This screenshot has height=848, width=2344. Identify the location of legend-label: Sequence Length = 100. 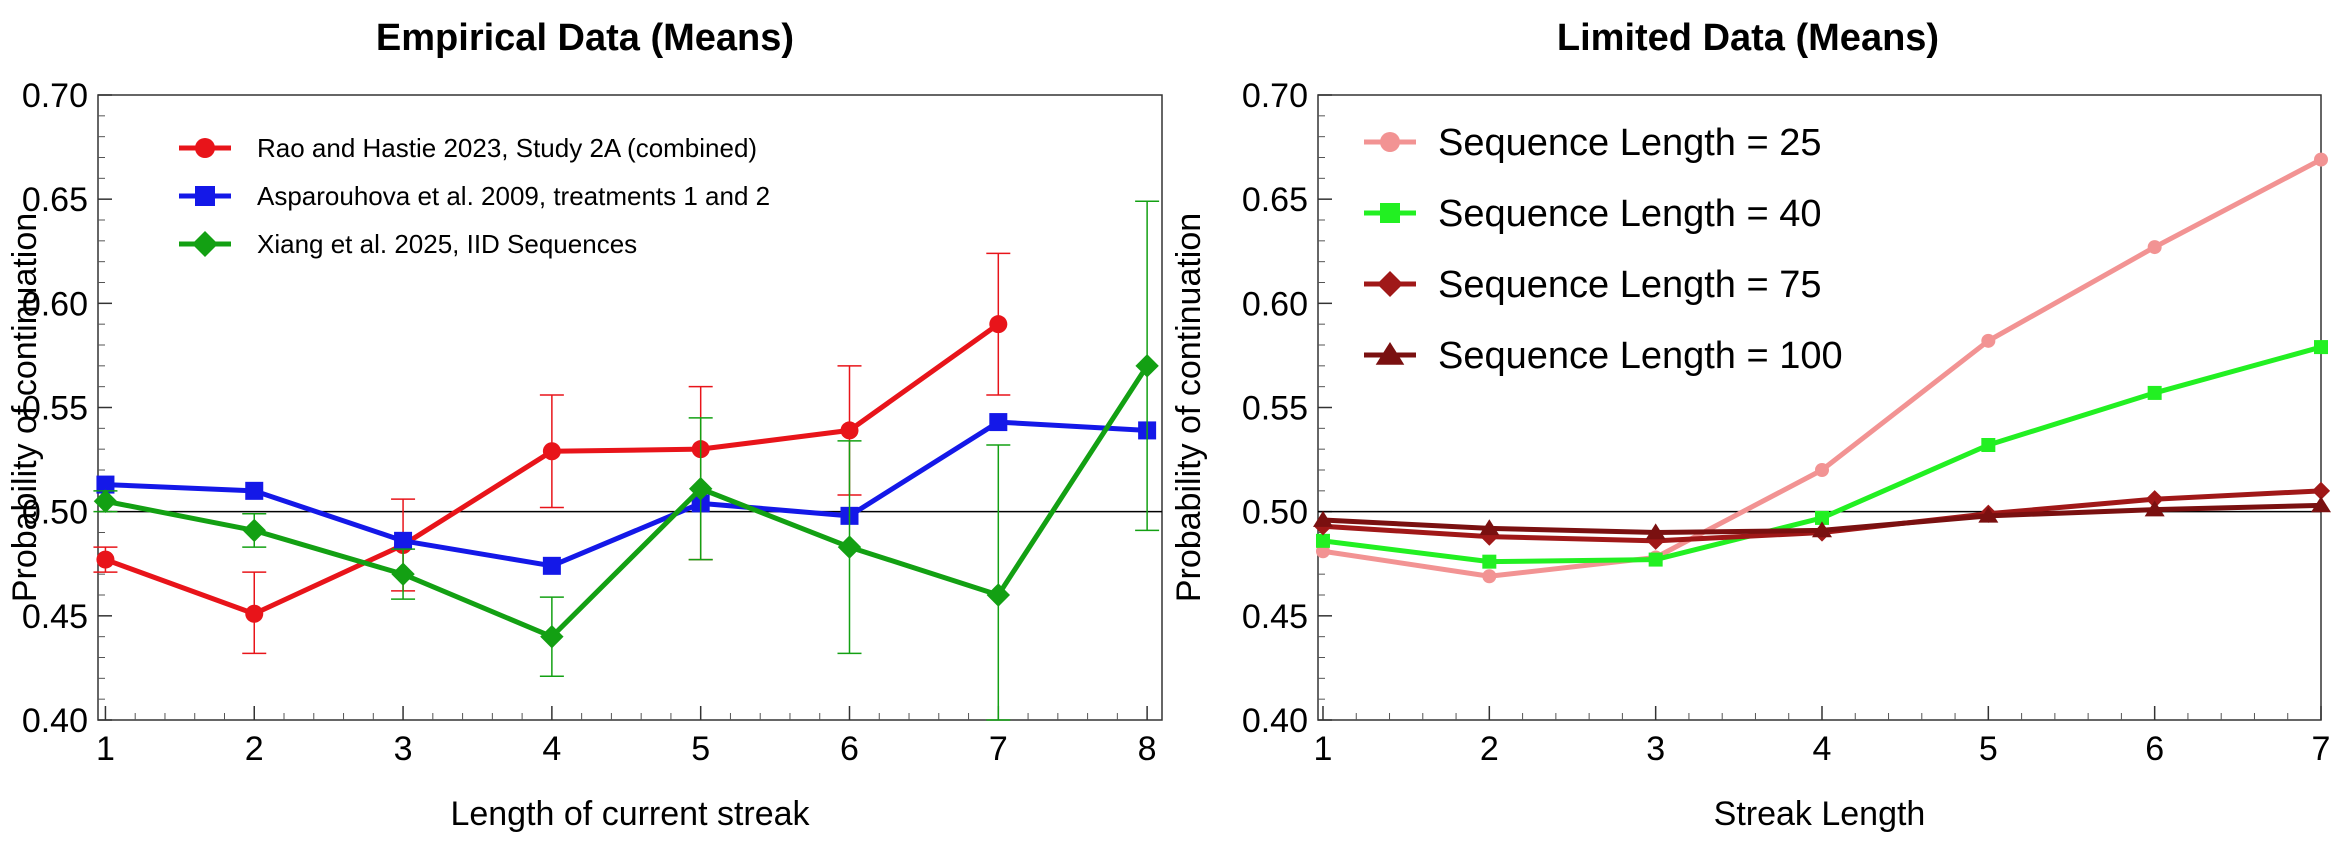
(1640, 356).